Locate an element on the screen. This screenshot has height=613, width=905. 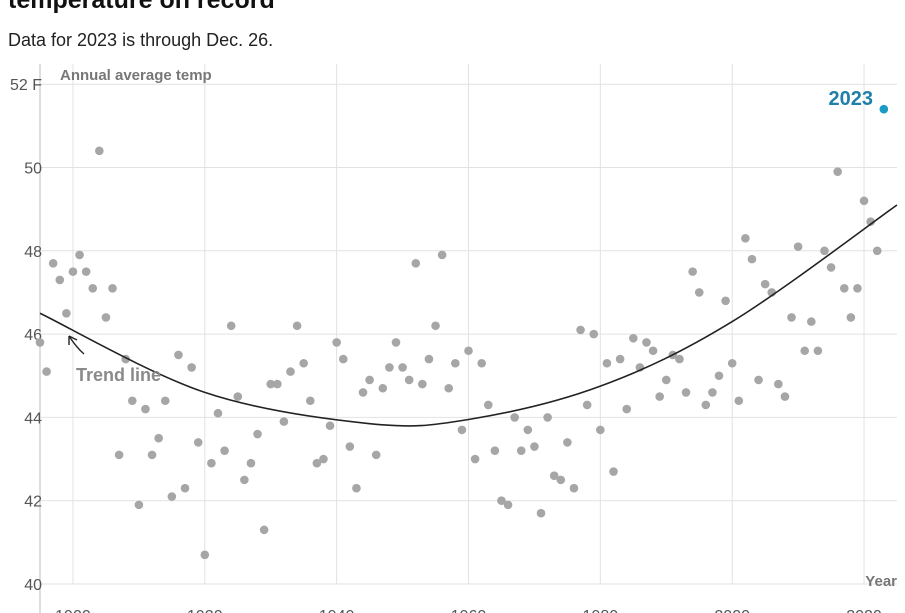
x-tick-label: 2020 is located at coordinates (864, 610).